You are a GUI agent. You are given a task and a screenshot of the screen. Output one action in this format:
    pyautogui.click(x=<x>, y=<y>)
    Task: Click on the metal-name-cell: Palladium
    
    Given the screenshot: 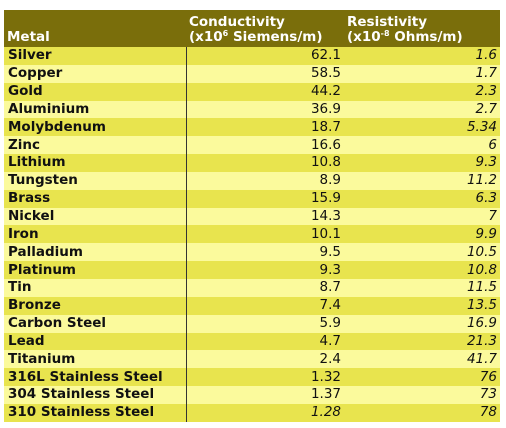 What is the action you would take?
    pyautogui.click(x=95, y=252)
    